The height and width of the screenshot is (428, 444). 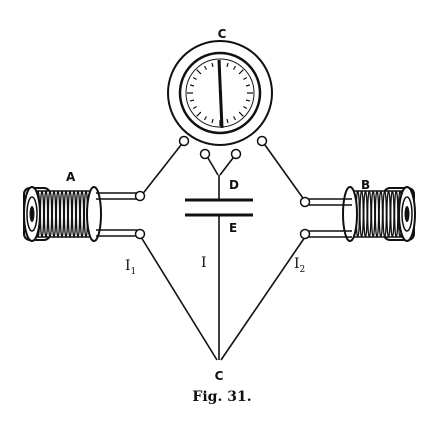 What do you see at coordinates (130, 267) in the screenshot?
I see `current-left-label: I1` at bounding box center [130, 267].